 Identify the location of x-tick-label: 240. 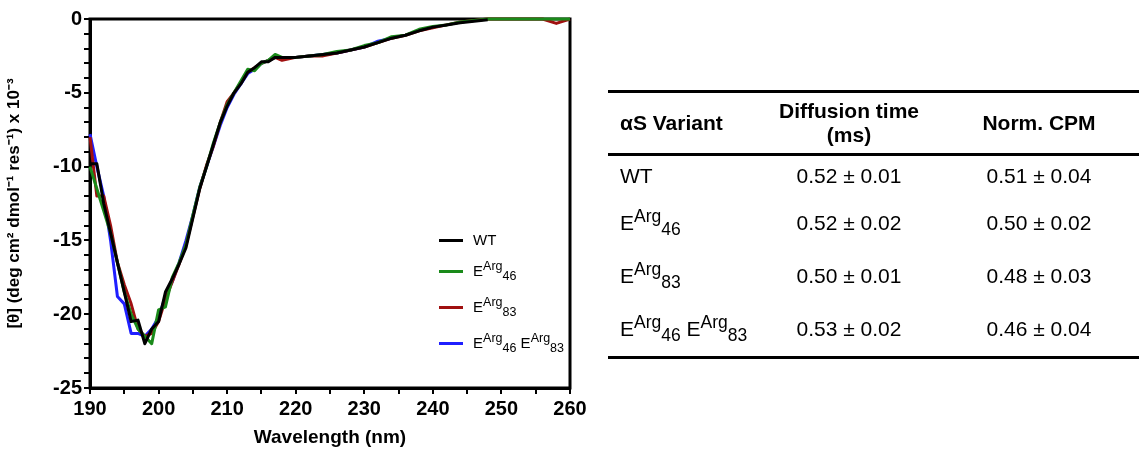
(433, 407).